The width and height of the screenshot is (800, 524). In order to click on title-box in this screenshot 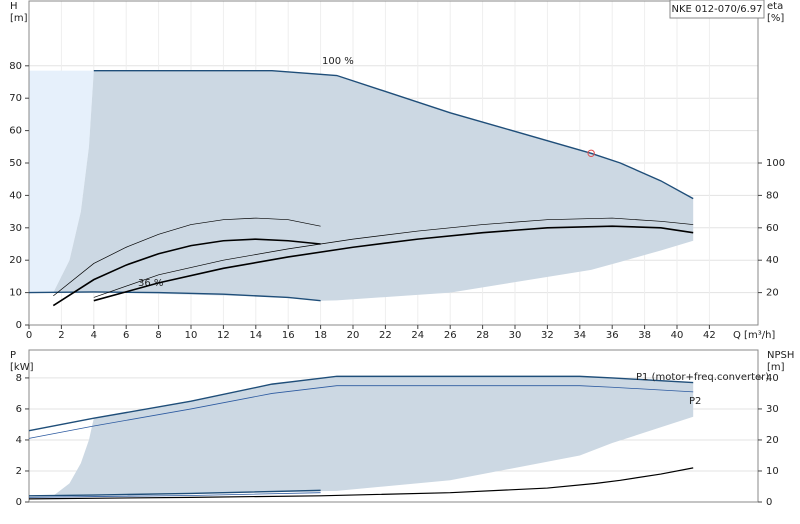, I will do `click(717, 9)`.